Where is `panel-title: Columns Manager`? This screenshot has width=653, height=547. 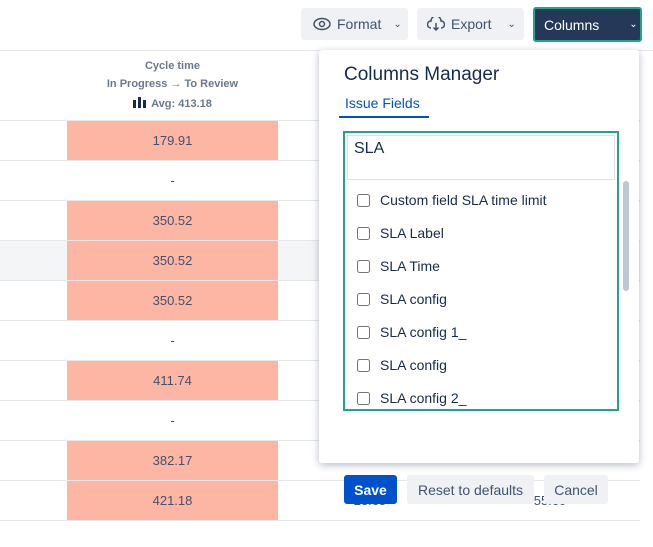 panel-title: Columns Manager is located at coordinates (422, 74).